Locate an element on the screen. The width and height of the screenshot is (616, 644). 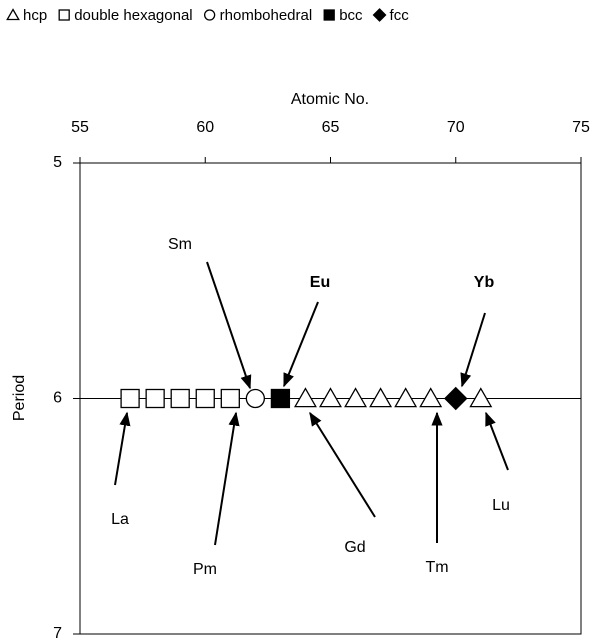
annotation: Eu is located at coordinates (320, 282).